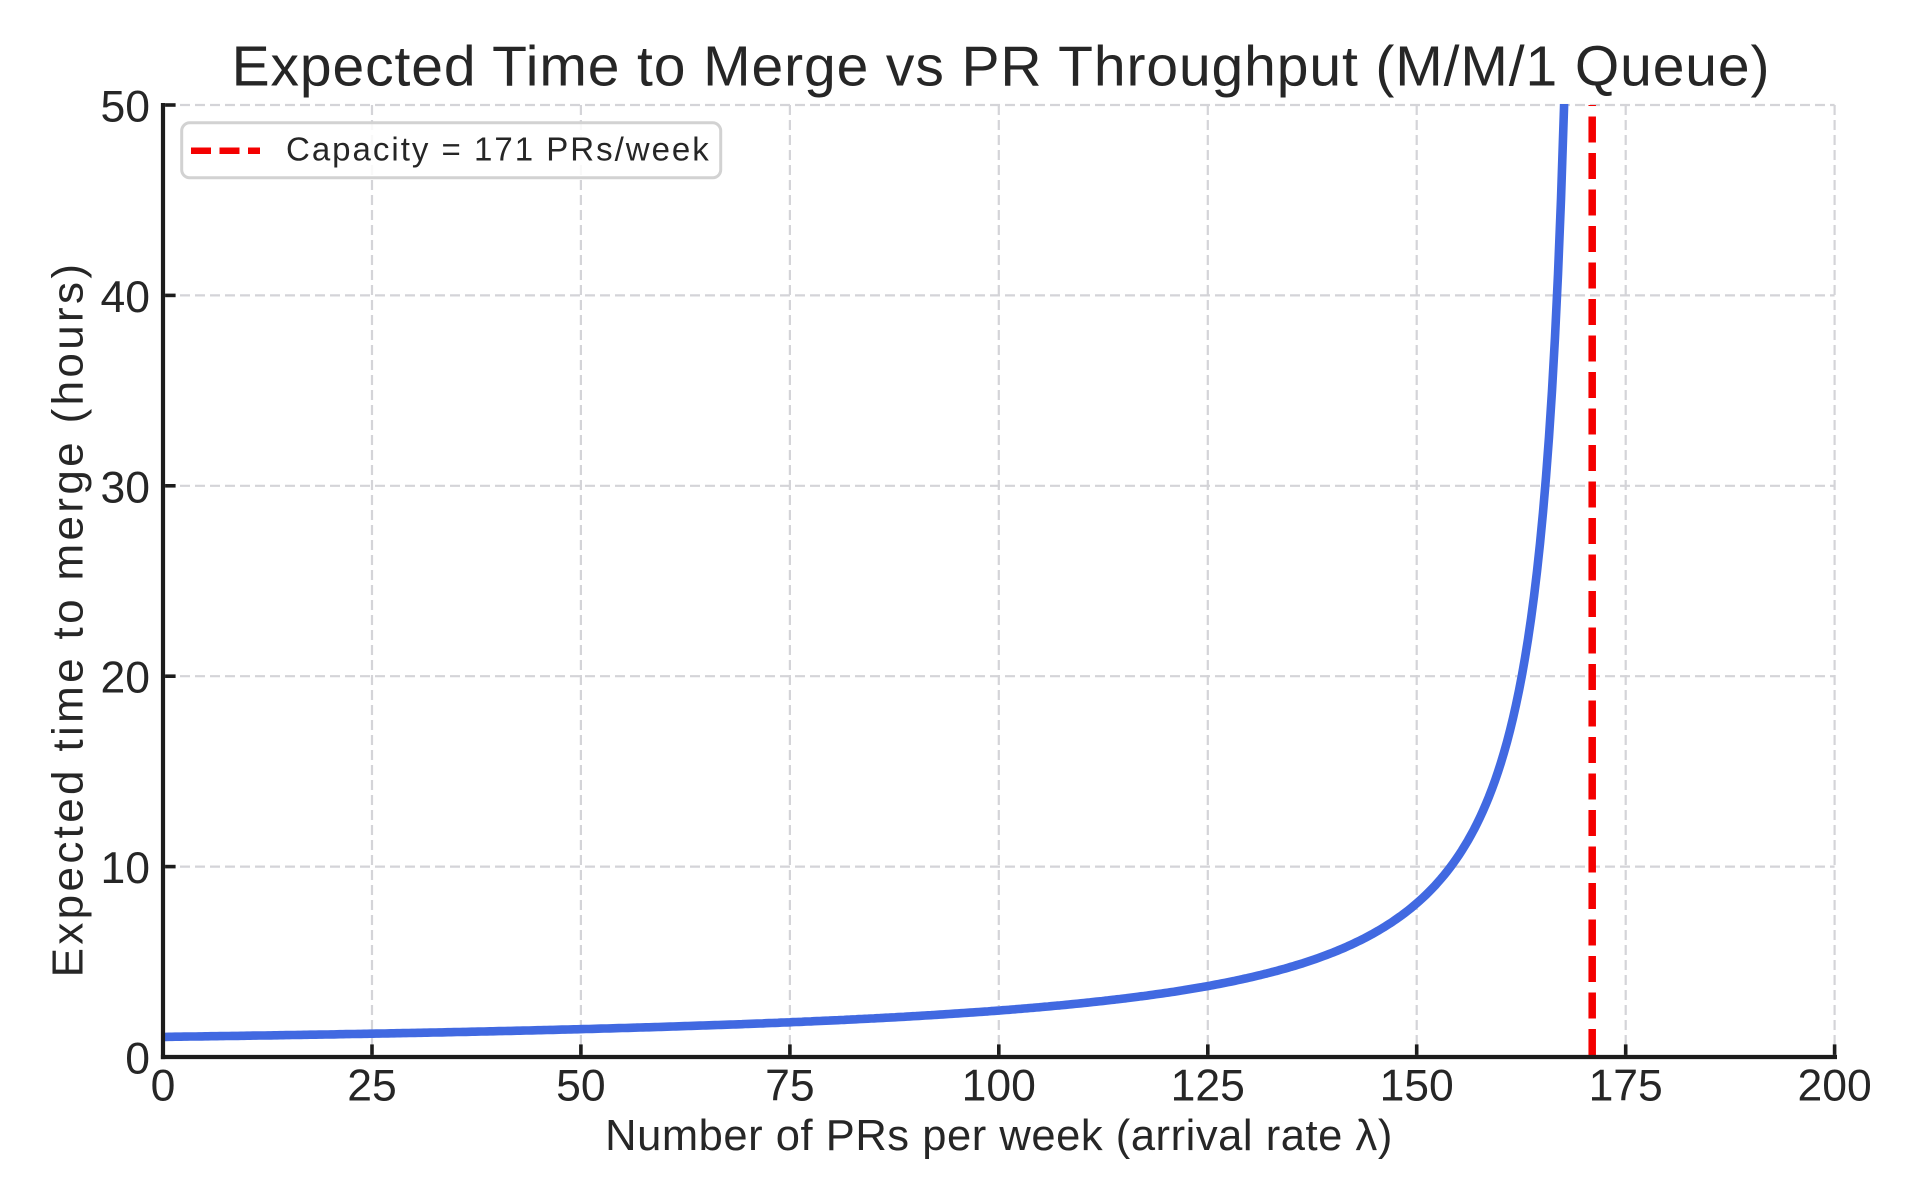 The image size is (1928, 1188). What do you see at coordinates (999, 1136) in the screenshot?
I see `svg-text:Number of PRs per week (arriva: Number of PRs per week (arrival rate λ)` at bounding box center [999, 1136].